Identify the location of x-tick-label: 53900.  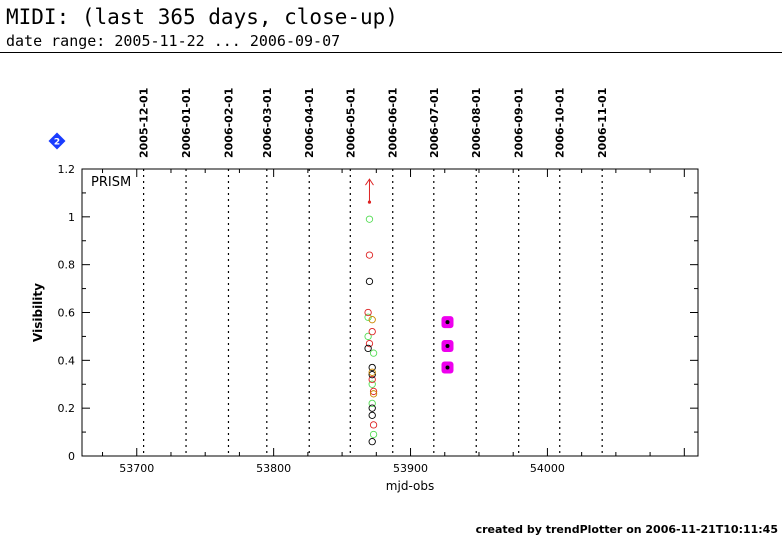
(410, 468).